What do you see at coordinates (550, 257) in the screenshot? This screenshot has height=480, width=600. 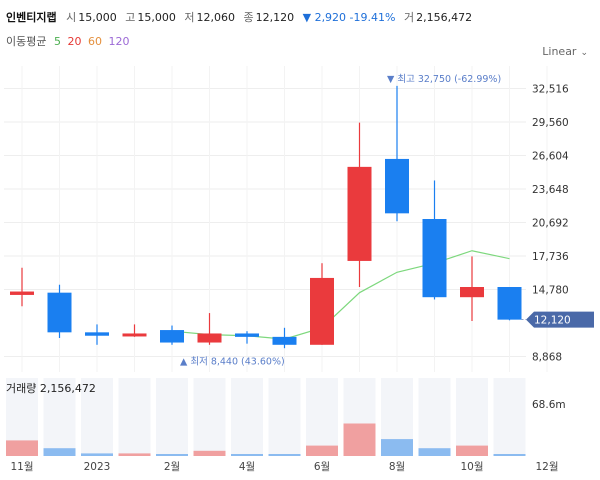 I see `y-tick-label: 17,736` at bounding box center [550, 257].